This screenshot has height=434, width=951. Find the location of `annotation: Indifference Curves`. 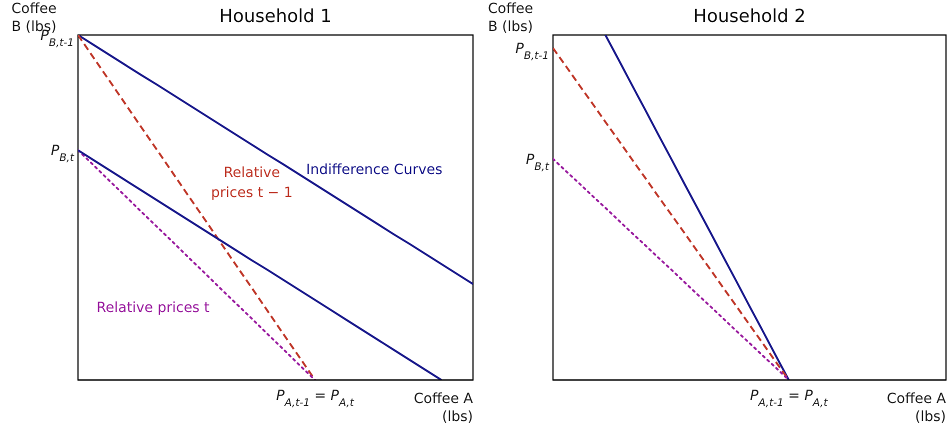

annotation: Indifference Curves is located at coordinates (374, 170).